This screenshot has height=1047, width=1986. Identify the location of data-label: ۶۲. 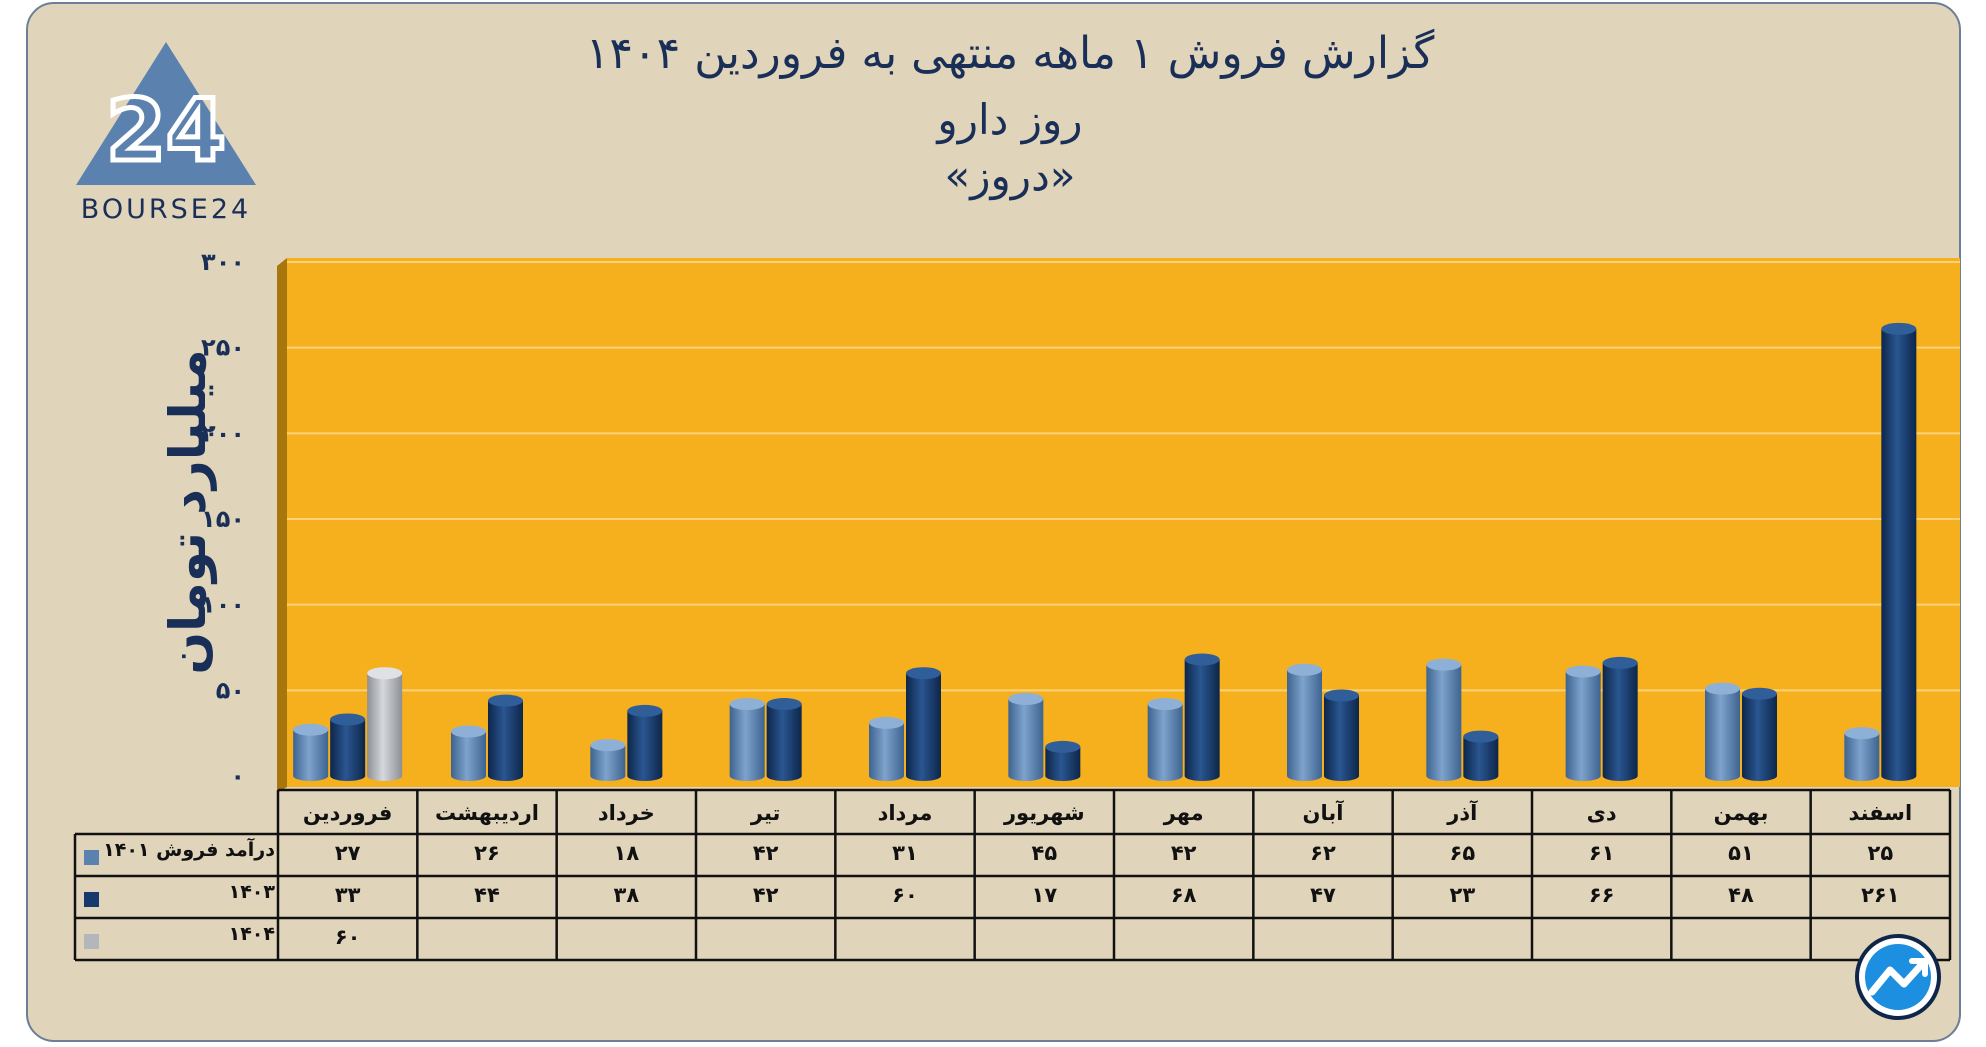
(1323, 853).